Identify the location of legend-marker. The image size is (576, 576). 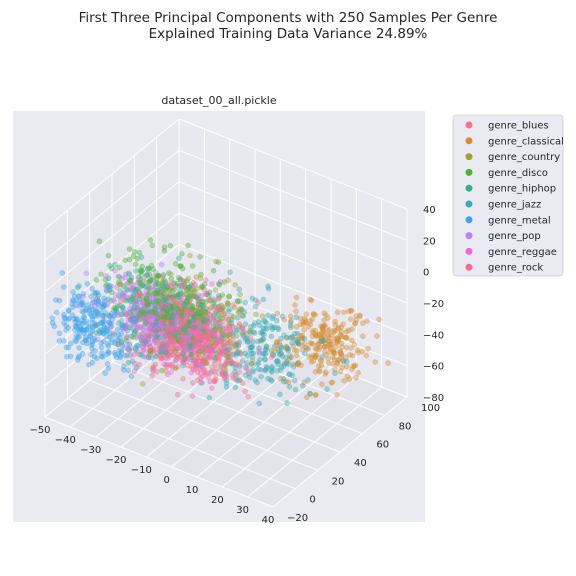
(469, 188).